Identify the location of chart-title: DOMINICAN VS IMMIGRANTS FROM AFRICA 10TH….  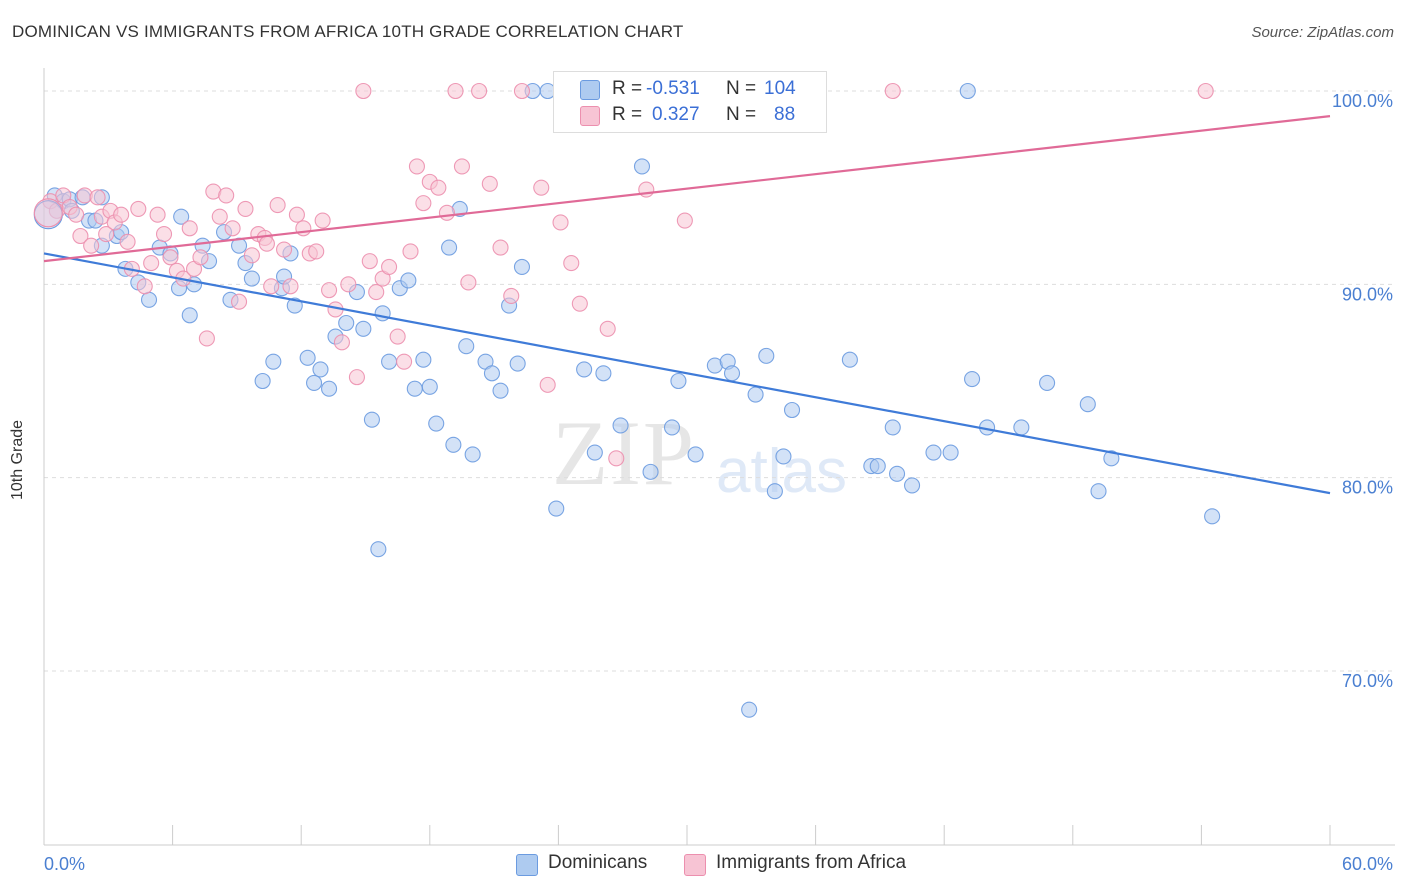
(348, 31).